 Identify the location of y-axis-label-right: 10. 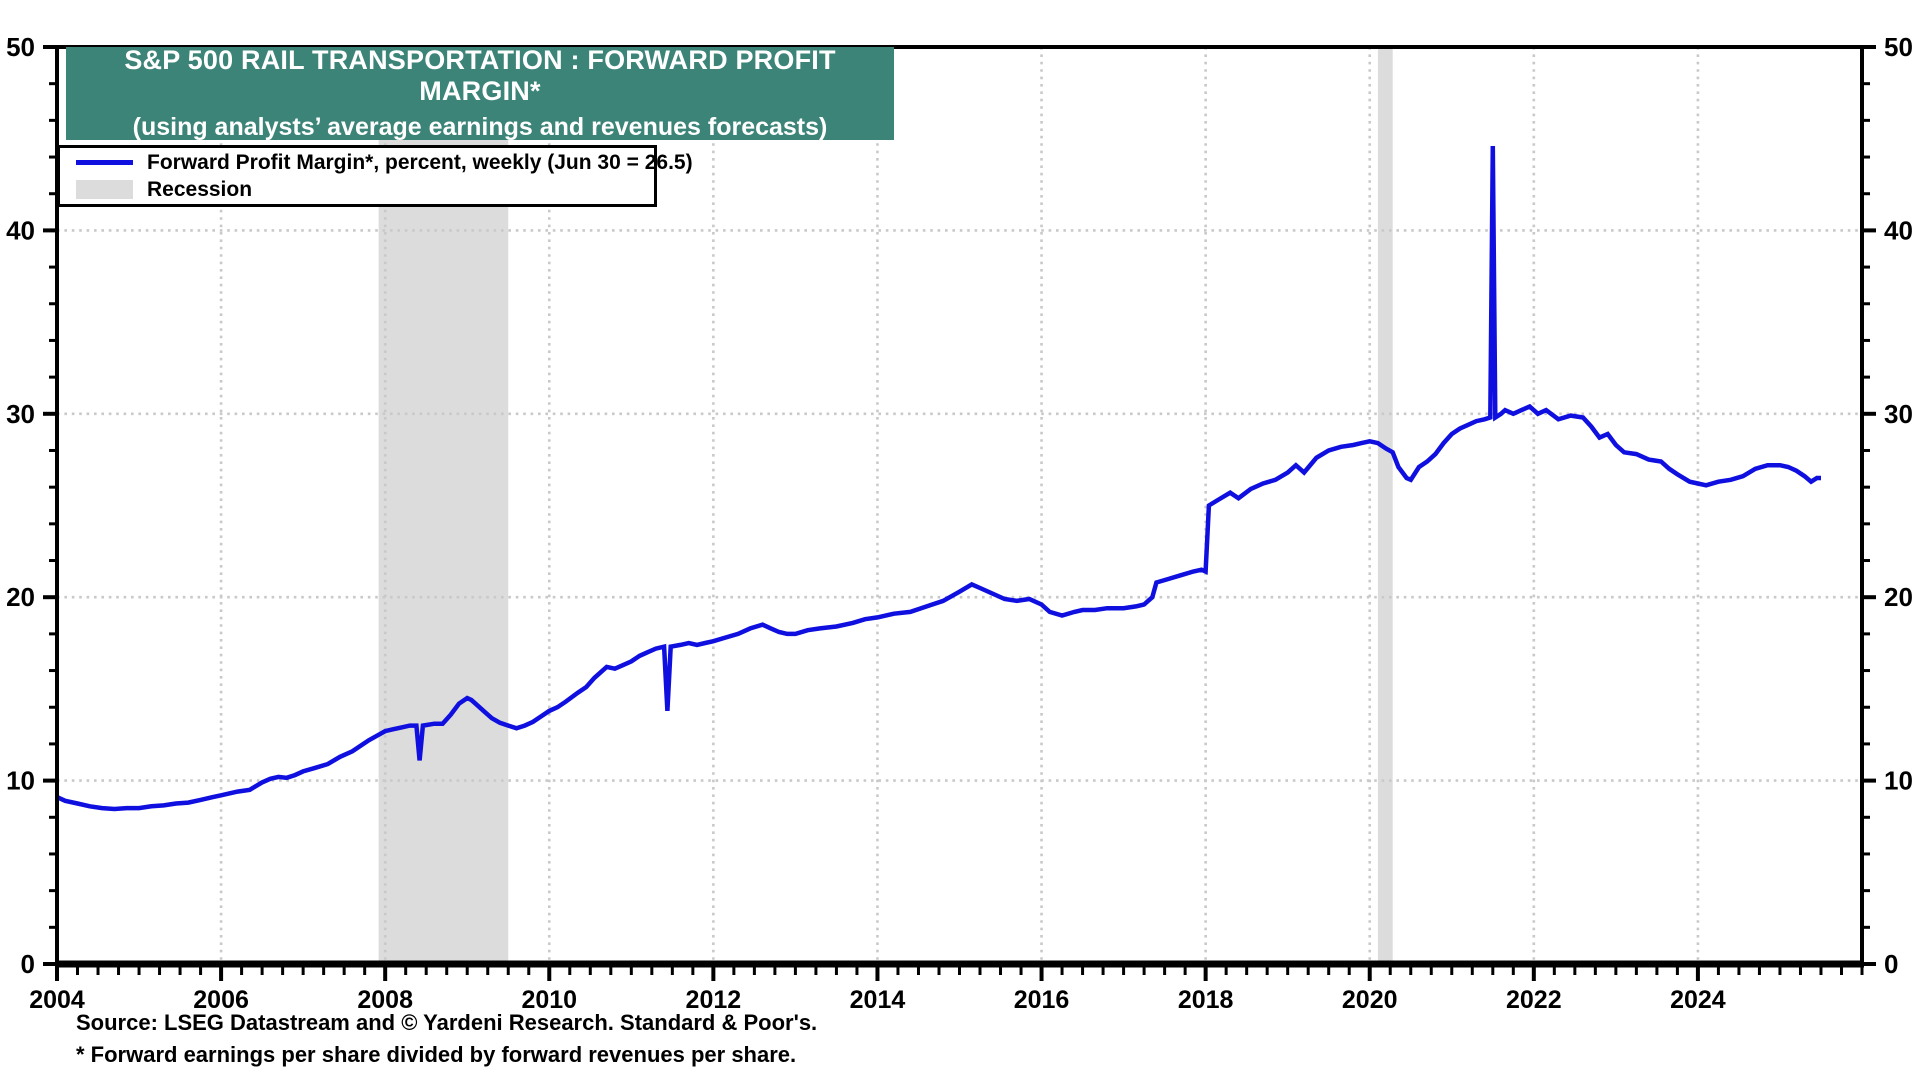
(1898, 781).